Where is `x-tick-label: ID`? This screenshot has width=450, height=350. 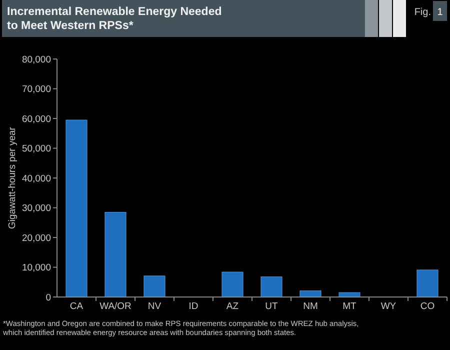
x-tick-label: ID is located at coordinates (193, 306).